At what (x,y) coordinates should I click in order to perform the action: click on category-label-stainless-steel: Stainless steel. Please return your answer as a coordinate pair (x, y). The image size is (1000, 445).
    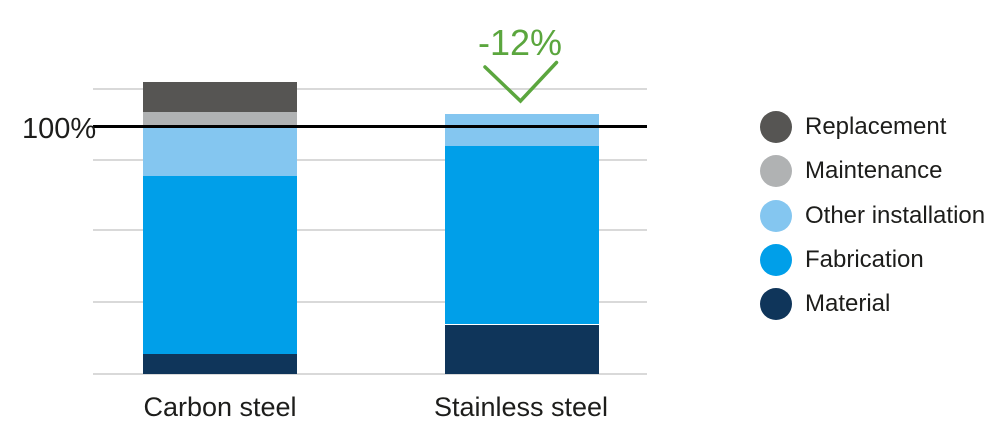
    Looking at the image, I should click on (521, 407).